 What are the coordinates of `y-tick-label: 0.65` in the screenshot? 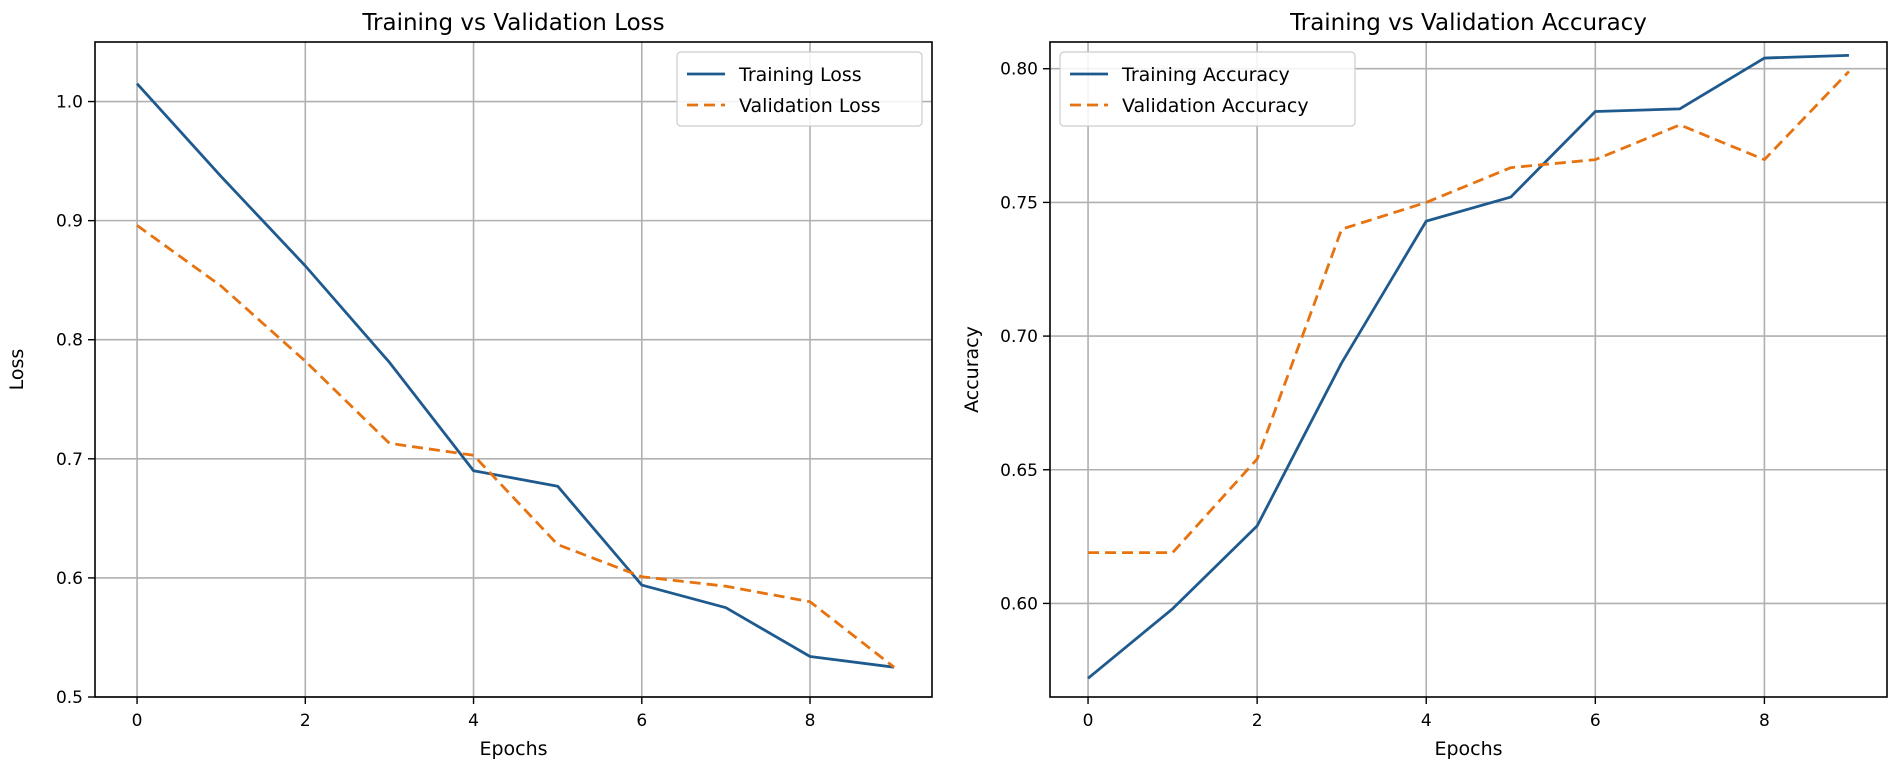 It's located at (1019, 471).